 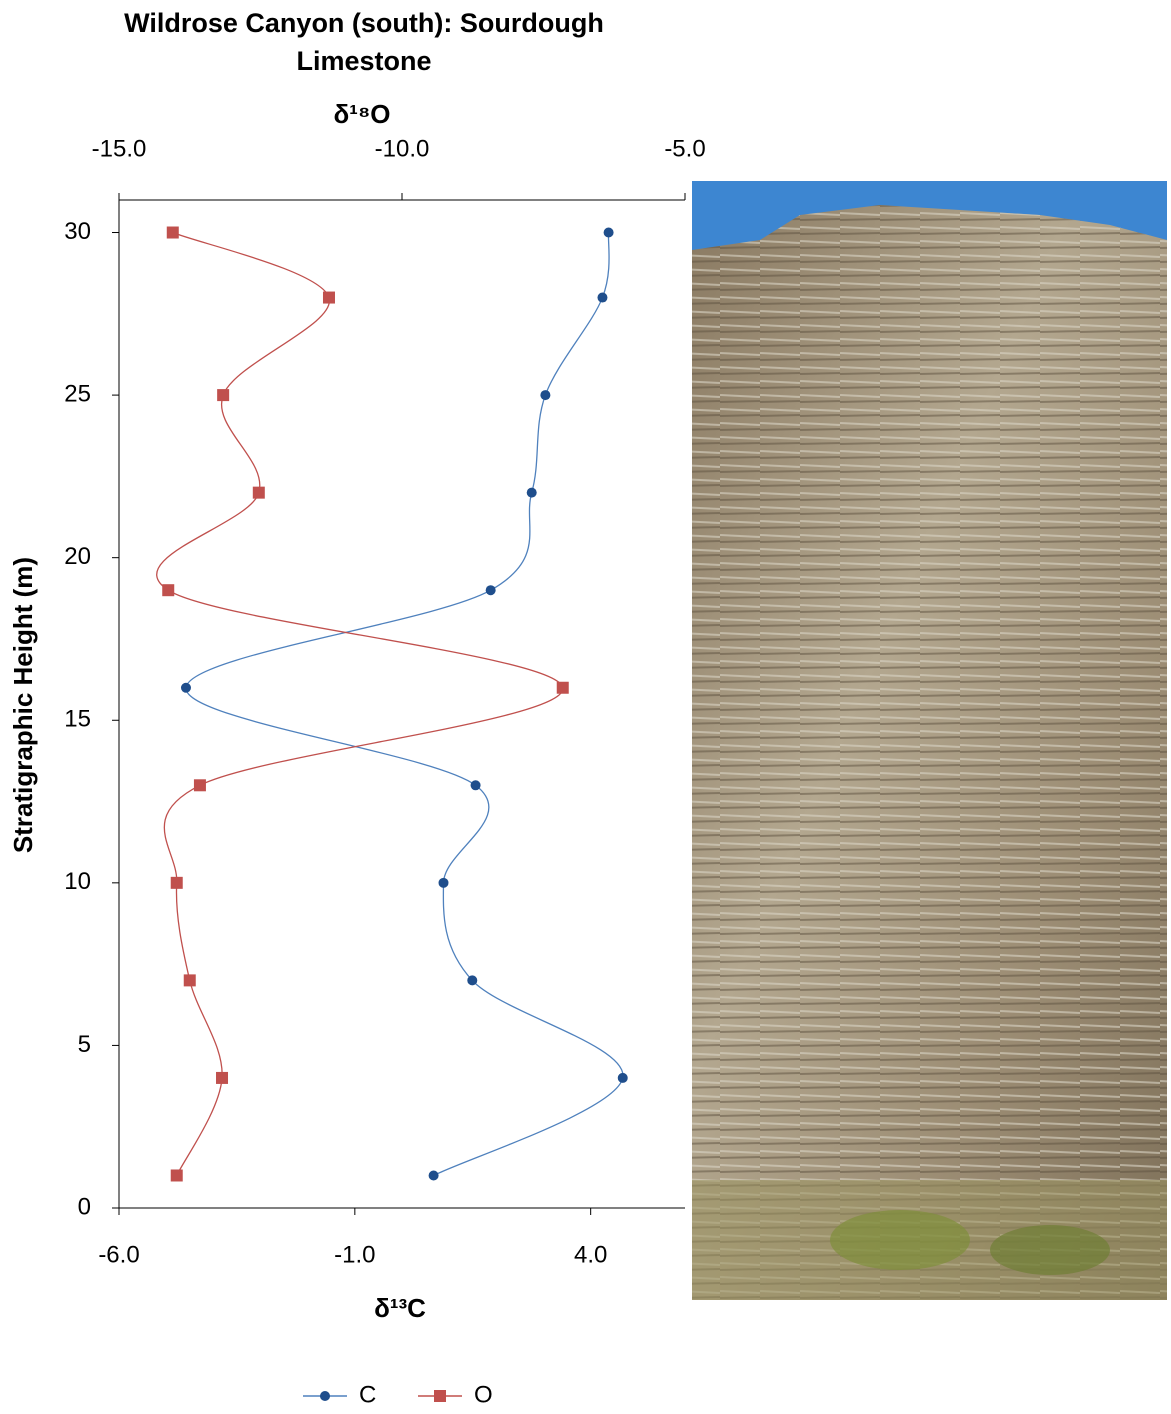 What do you see at coordinates (362, 114) in the screenshot?
I see `x2-axis-title: δ¹⁸O` at bounding box center [362, 114].